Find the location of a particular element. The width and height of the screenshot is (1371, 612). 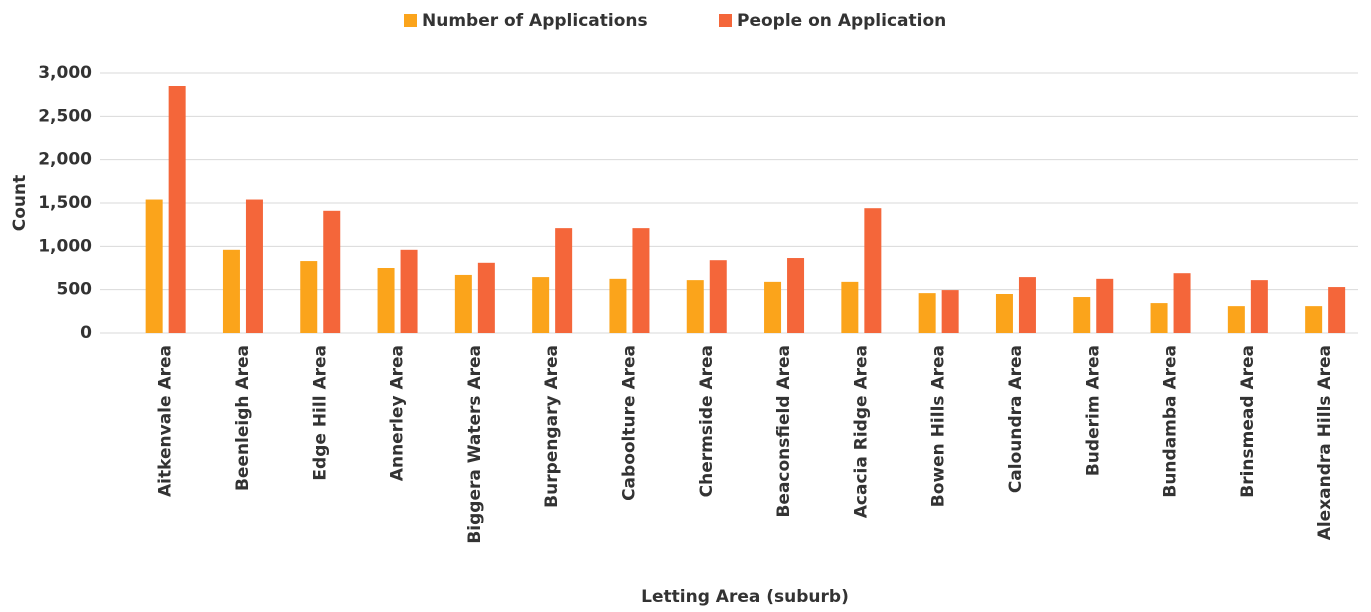

x-tick-label: Edge Hill Area is located at coordinates (320, 413).